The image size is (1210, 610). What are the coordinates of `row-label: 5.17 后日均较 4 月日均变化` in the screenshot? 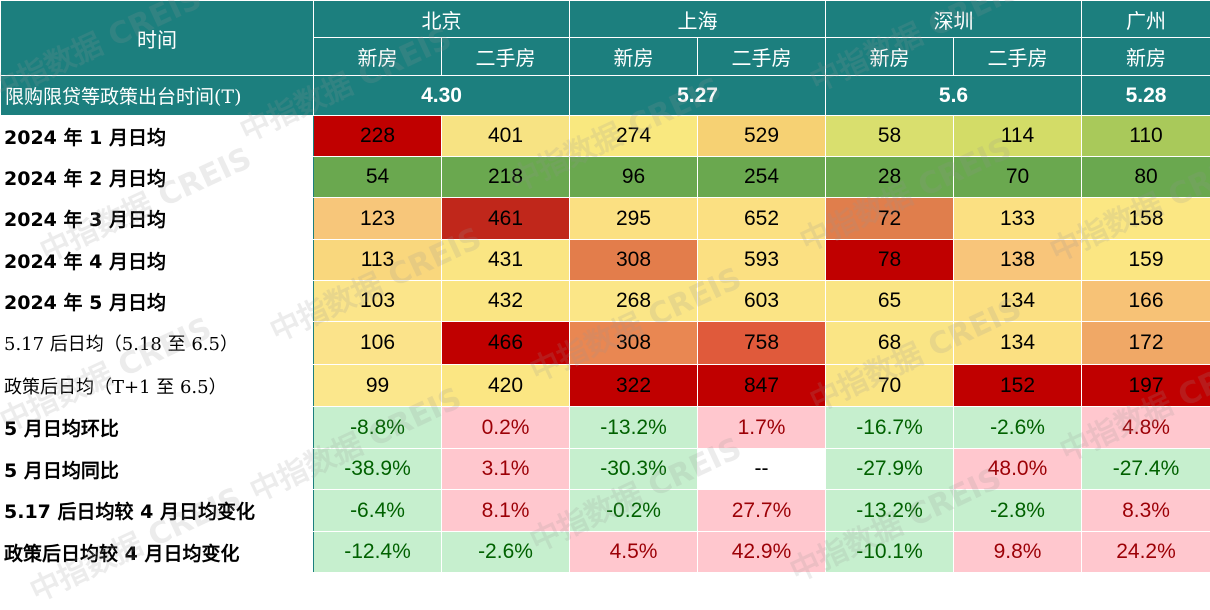 It's located at (157, 511).